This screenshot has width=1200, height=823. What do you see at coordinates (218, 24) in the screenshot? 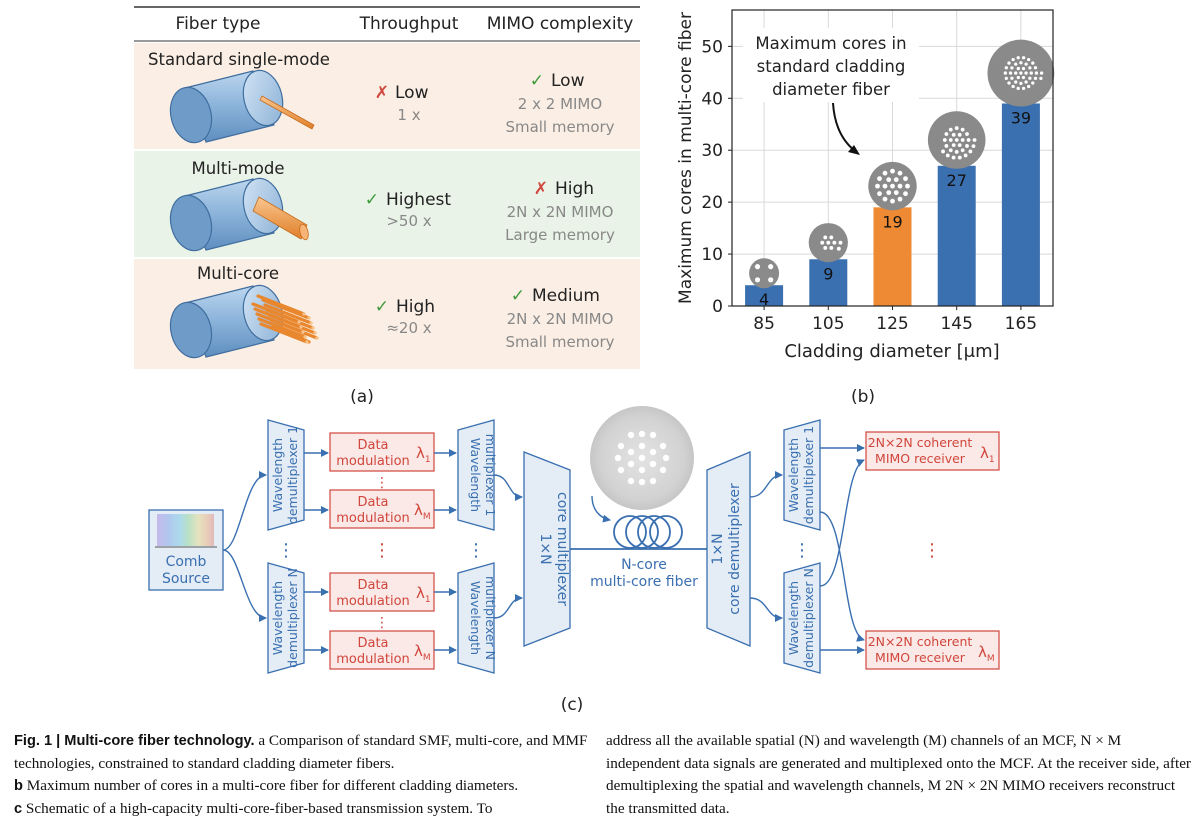
I see `header-fiber-type: Fiber type` at bounding box center [218, 24].